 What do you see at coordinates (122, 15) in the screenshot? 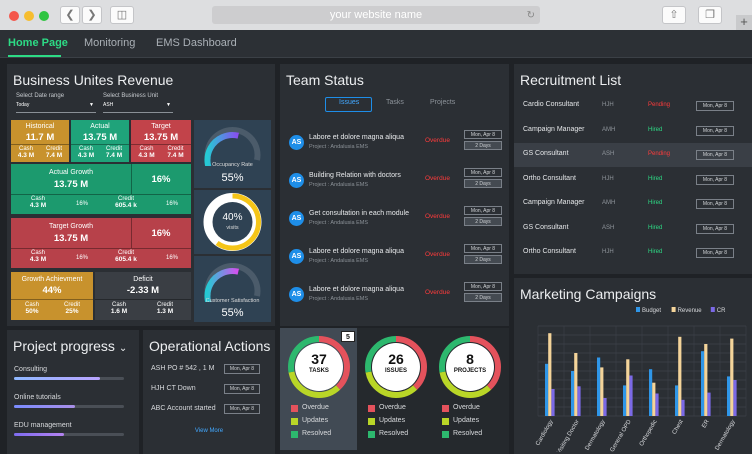
I see `sidebar-toggle-button: ◫` at bounding box center [122, 15].